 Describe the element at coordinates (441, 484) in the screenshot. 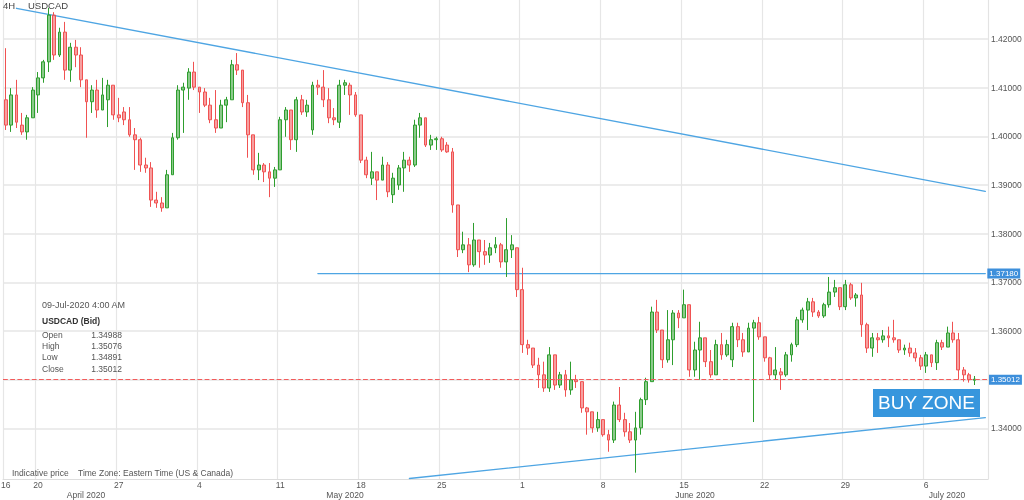

I see `x-tick-label: 25` at that location.